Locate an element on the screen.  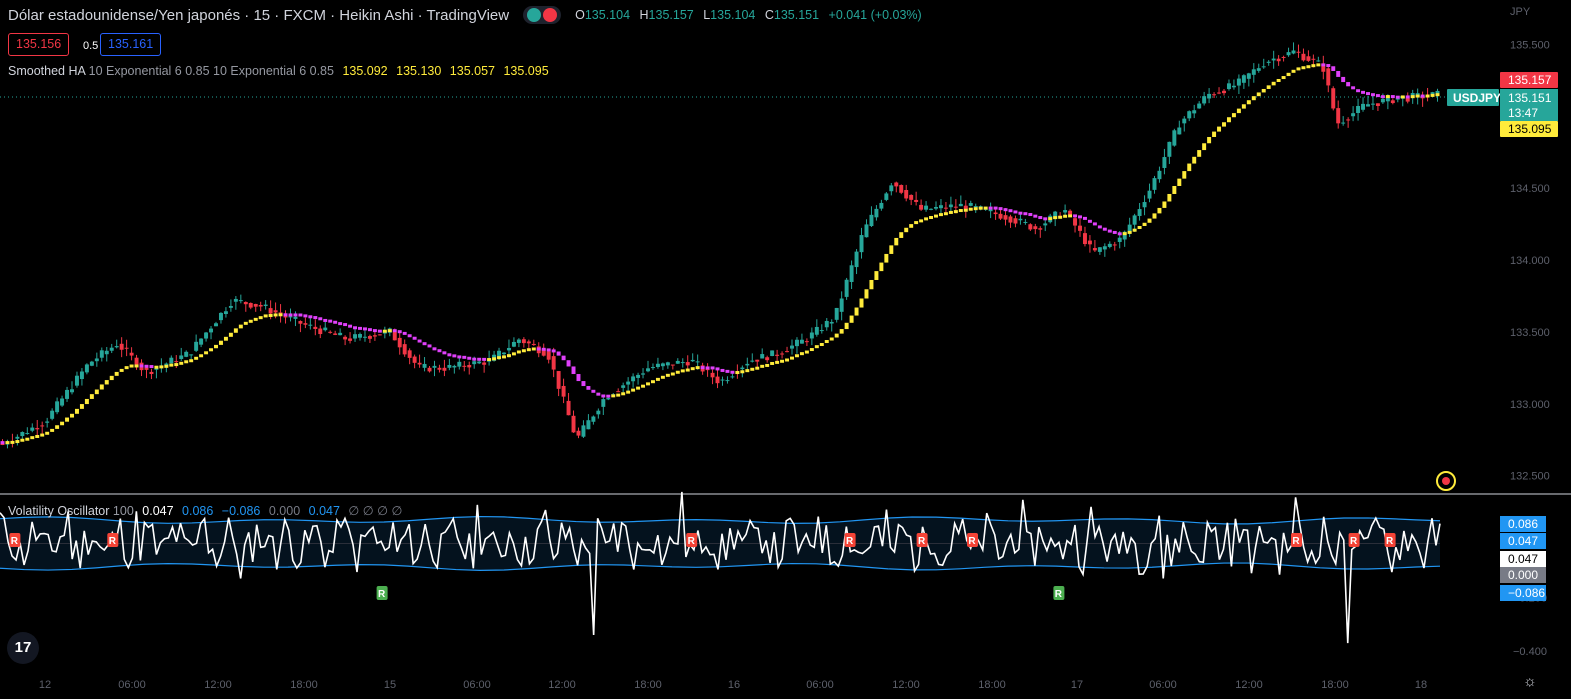
ohlc-open-key: O is located at coordinates (580, 15).